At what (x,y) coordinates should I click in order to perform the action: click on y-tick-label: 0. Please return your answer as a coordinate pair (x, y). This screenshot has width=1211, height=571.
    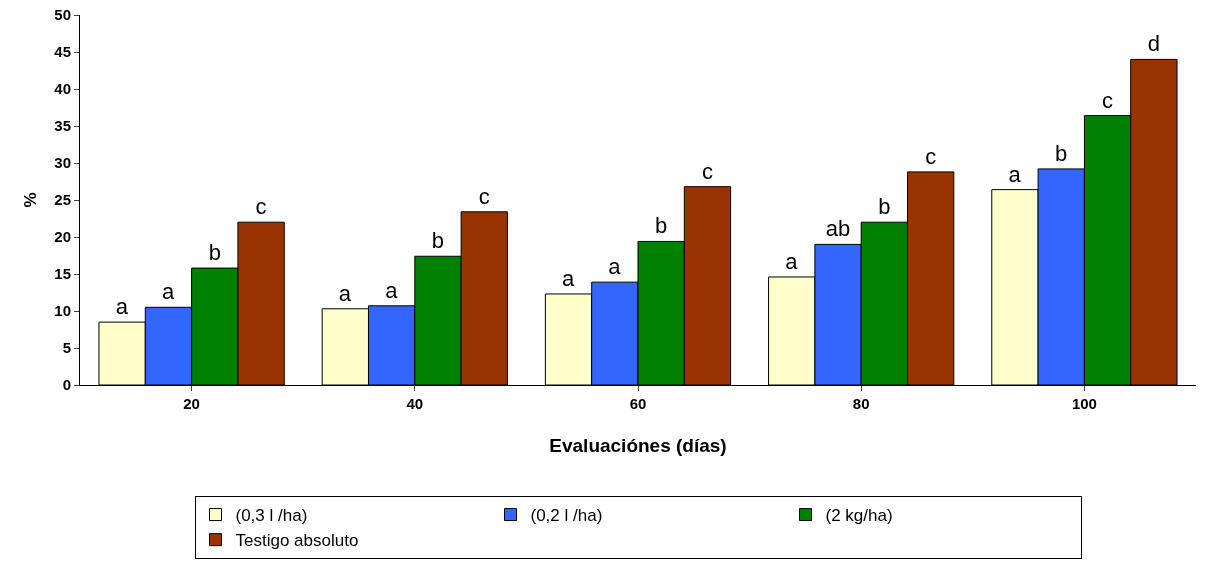
    Looking at the image, I should click on (66, 385).